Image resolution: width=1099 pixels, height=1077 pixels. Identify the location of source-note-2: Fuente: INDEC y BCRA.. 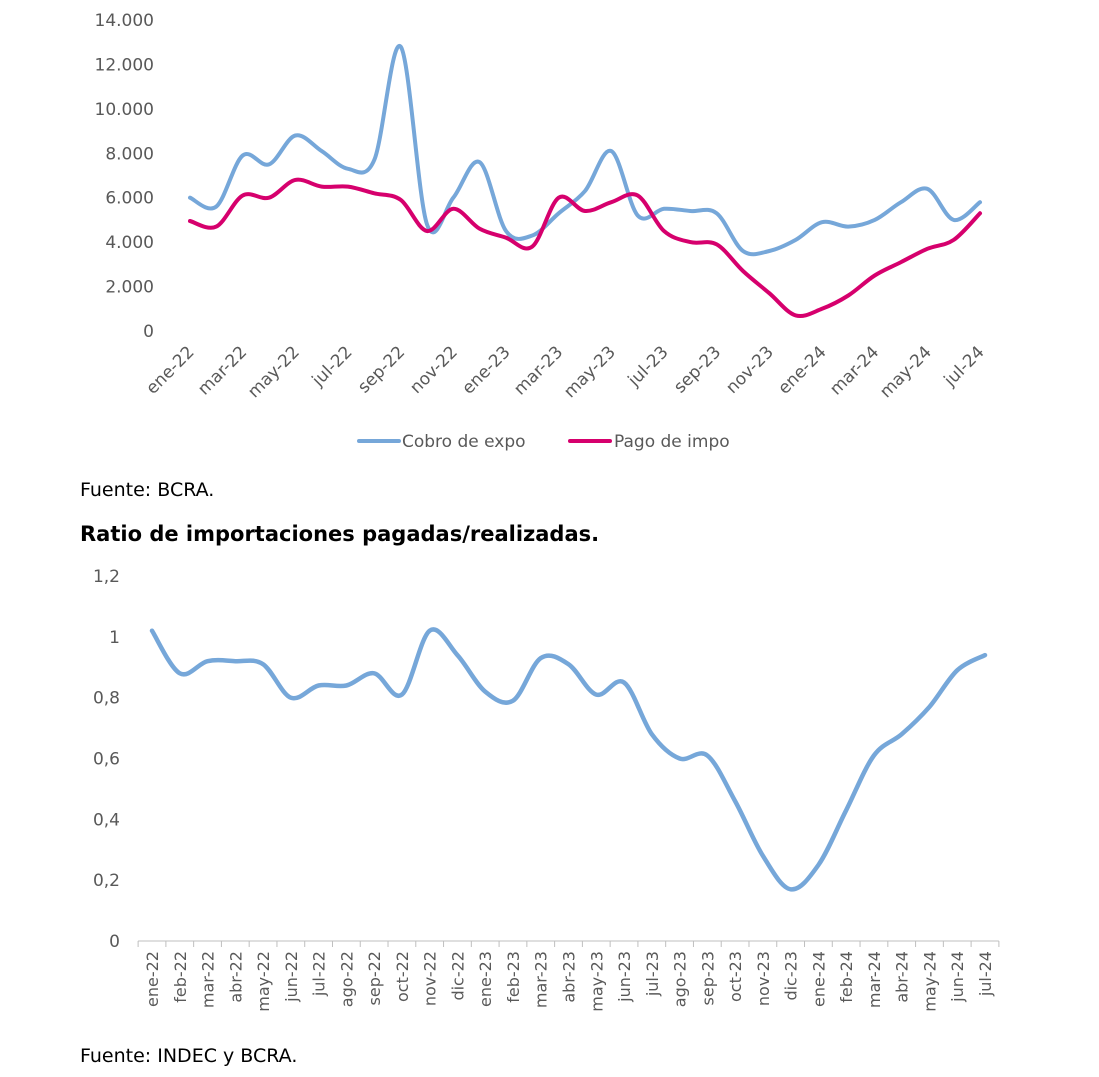
(189, 1056).